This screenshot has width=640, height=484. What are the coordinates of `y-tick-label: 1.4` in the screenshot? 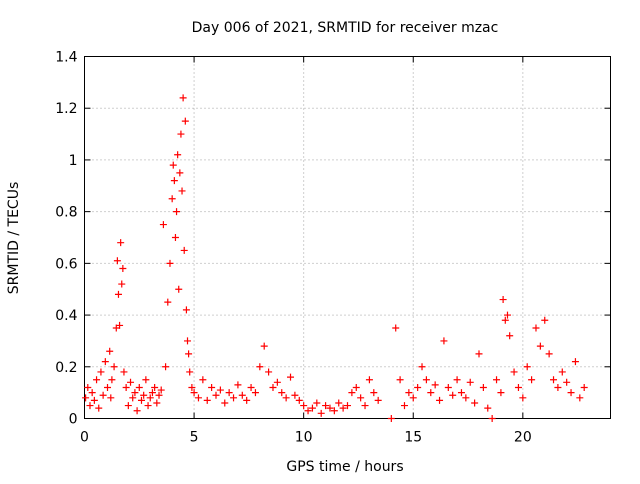 It's located at (66, 58).